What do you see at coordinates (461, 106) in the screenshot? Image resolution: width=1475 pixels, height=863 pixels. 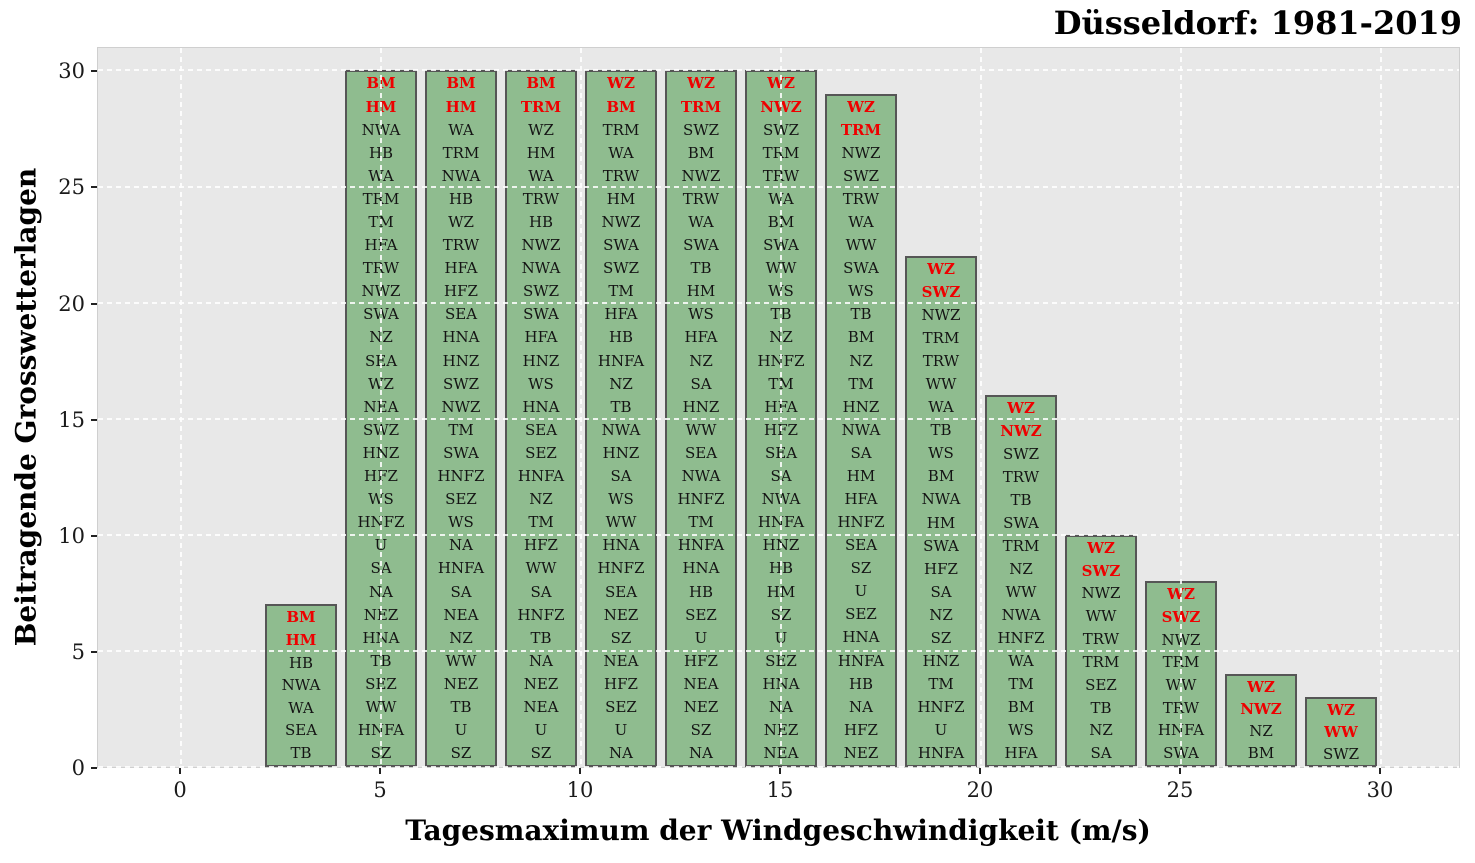 I see `bar-label-highlighted: HM` at bounding box center [461, 106].